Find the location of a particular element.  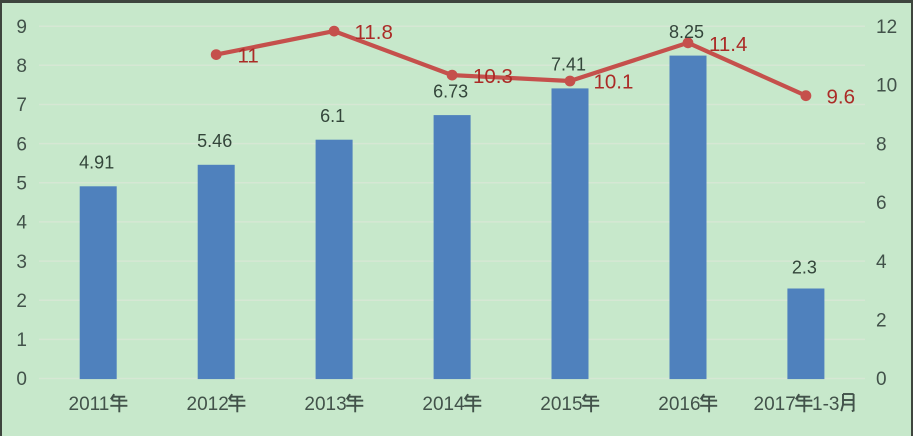

svg-text: 2015 is located at coordinates (561, 404).